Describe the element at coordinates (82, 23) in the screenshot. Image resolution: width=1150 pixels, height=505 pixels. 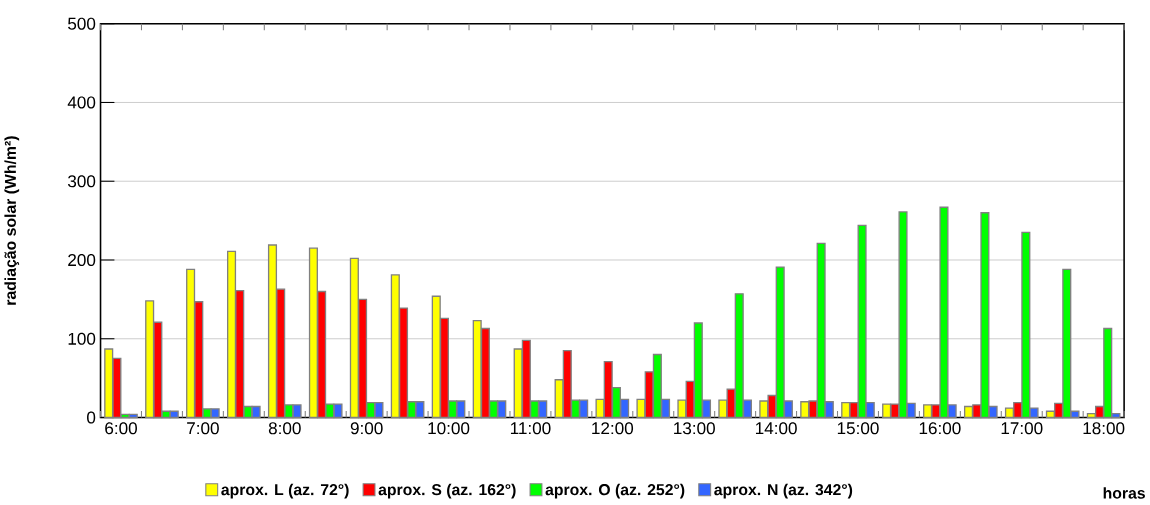
I see `y-tick-label: 500` at that location.